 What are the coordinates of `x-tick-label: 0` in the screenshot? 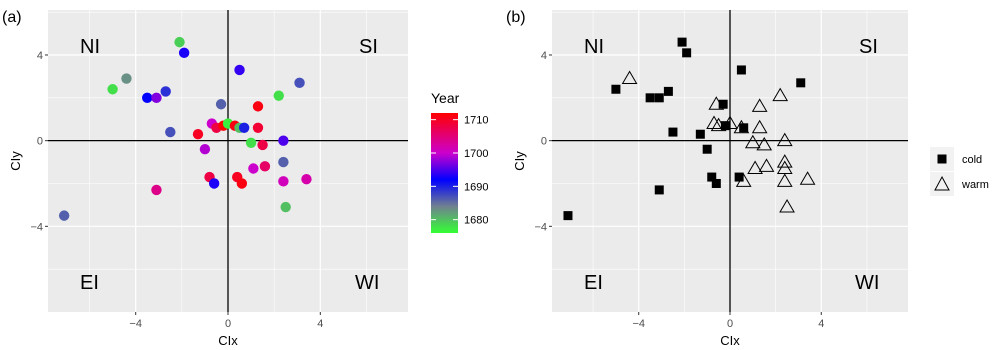 It's located at (730, 324).